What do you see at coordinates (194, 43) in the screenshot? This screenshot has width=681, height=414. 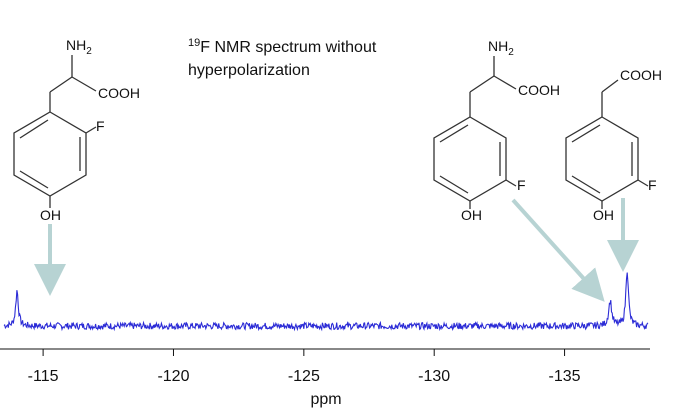 I see `title-superscript: 19` at bounding box center [194, 43].